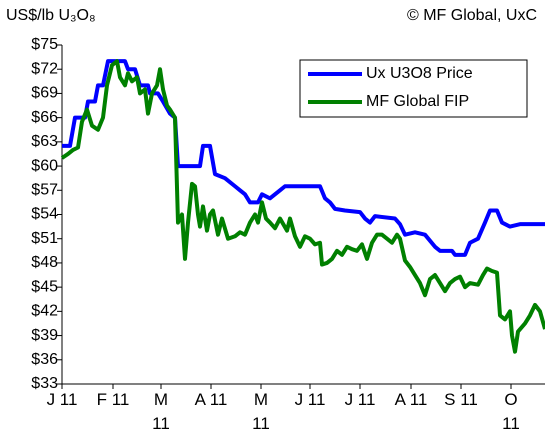  Describe the element at coordinates (44, 214) in the screenshot. I see `y-tick-label: $54` at that location.